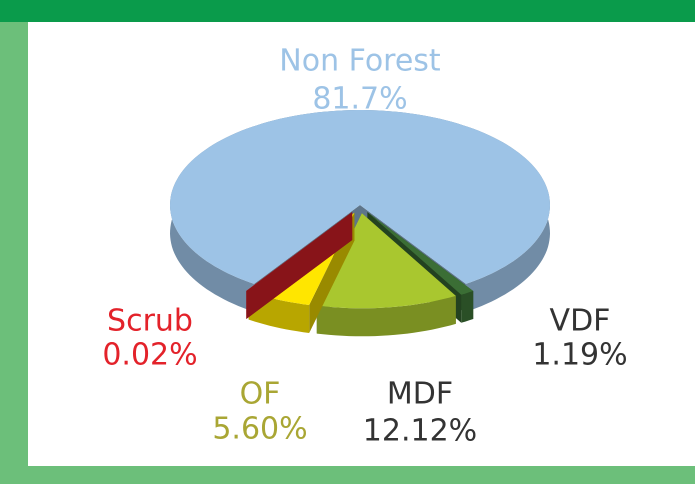  What do you see at coordinates (347, 11) in the screenshot?
I see `top-border` at bounding box center [347, 11].